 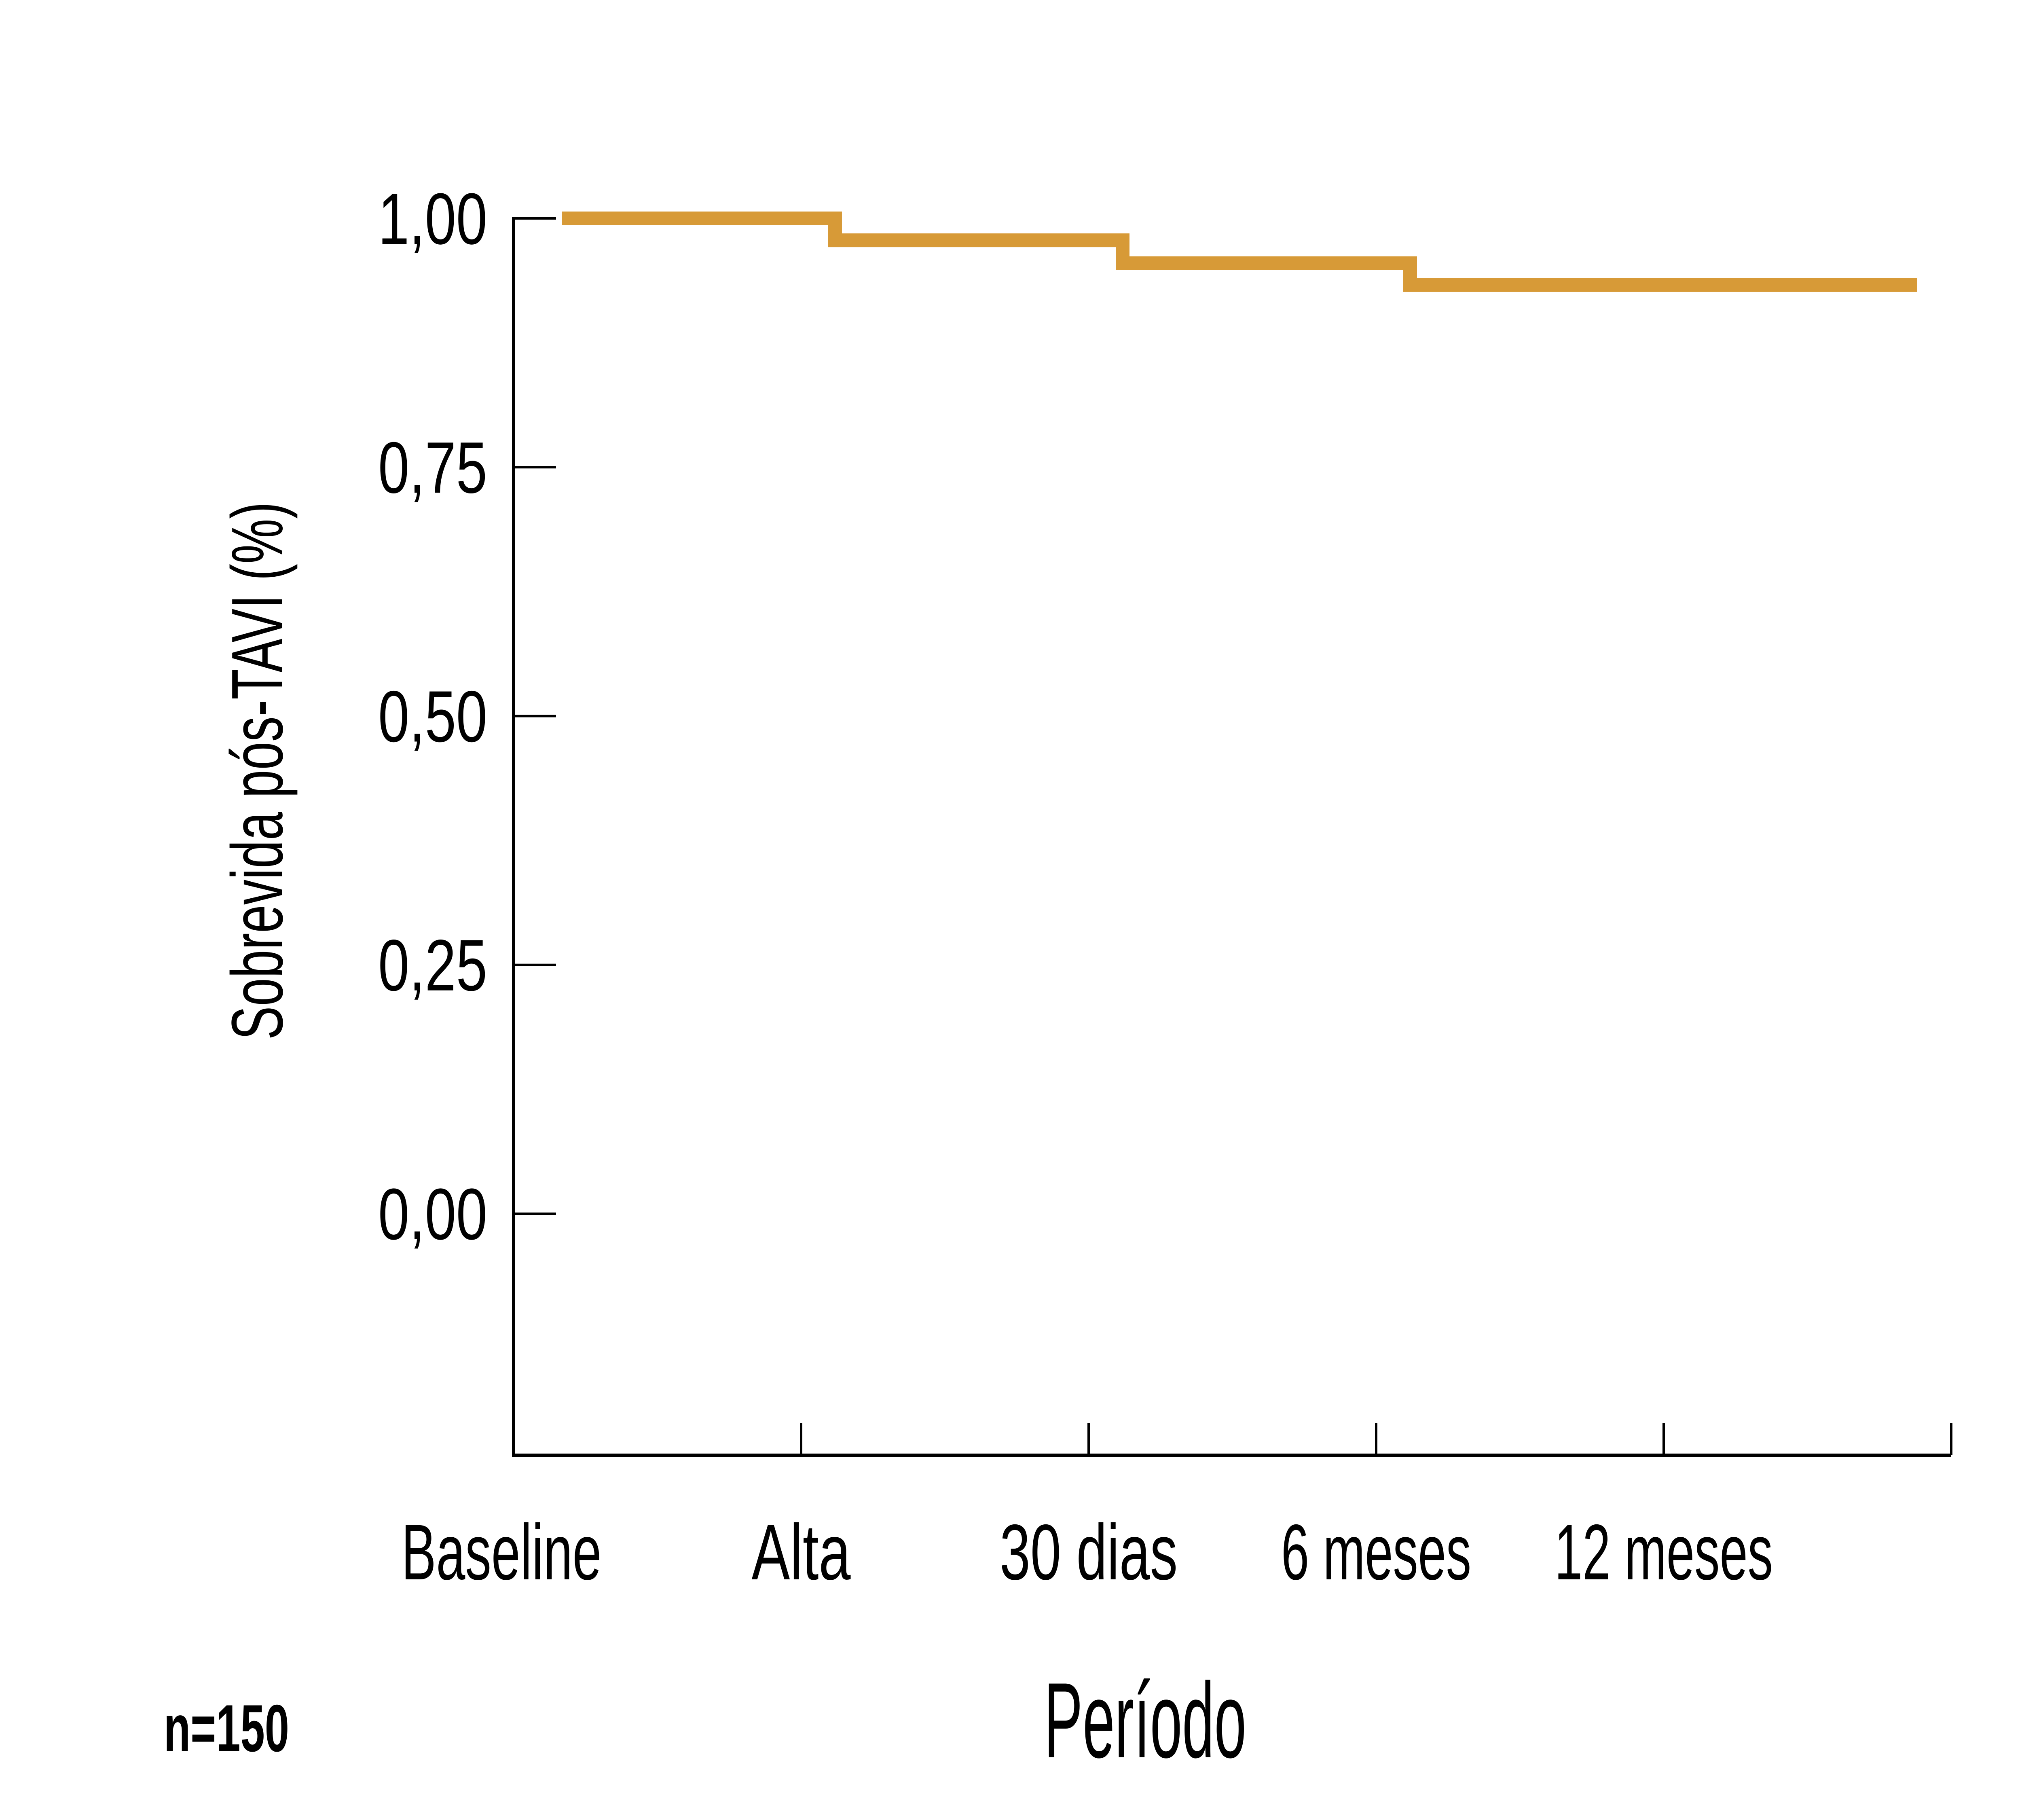 I want to click on x-axis-title: Período, so click(x=1145, y=1720).